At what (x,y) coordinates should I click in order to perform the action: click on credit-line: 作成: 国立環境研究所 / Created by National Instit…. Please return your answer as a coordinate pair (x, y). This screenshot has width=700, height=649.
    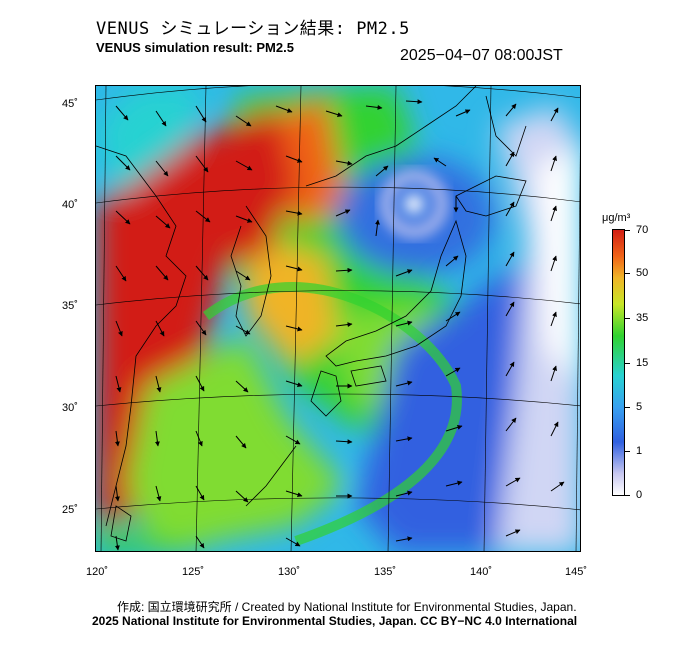
    Looking at the image, I should click on (347, 607).